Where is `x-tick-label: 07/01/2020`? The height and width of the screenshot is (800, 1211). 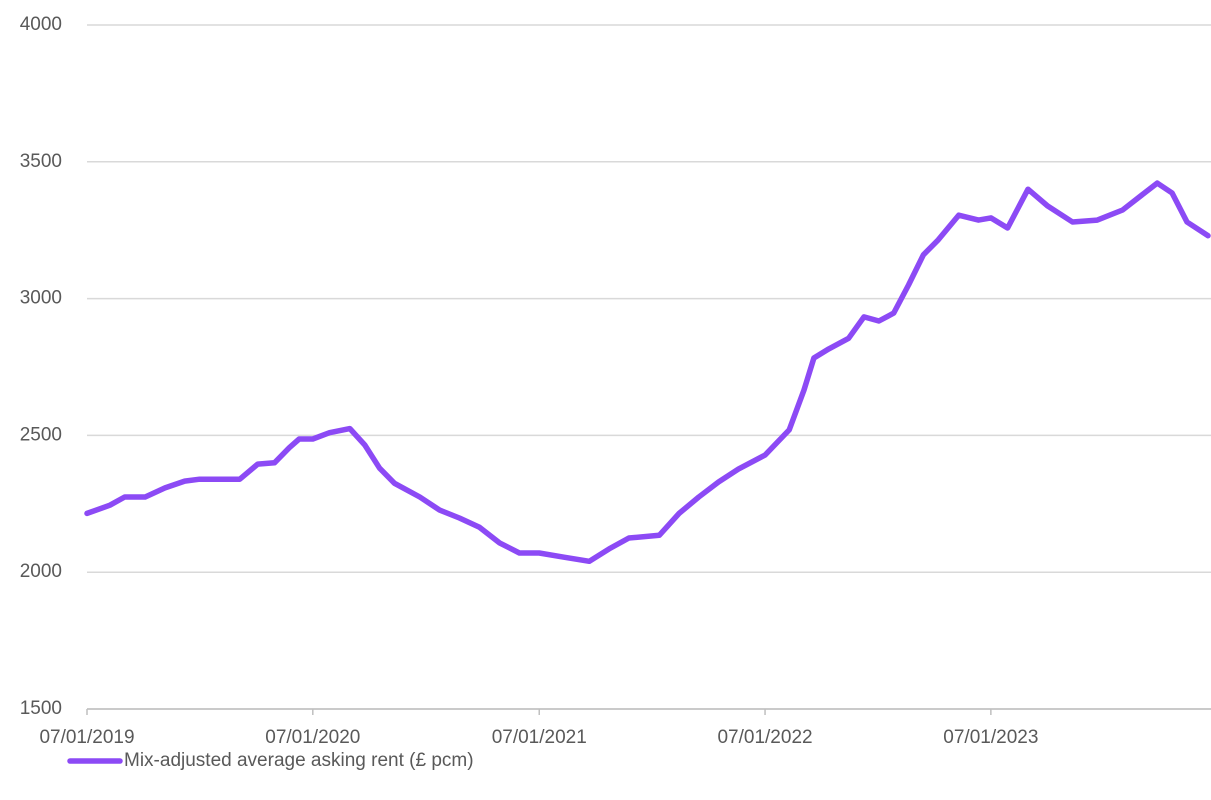 x-tick-label: 07/01/2020 is located at coordinates (312, 737).